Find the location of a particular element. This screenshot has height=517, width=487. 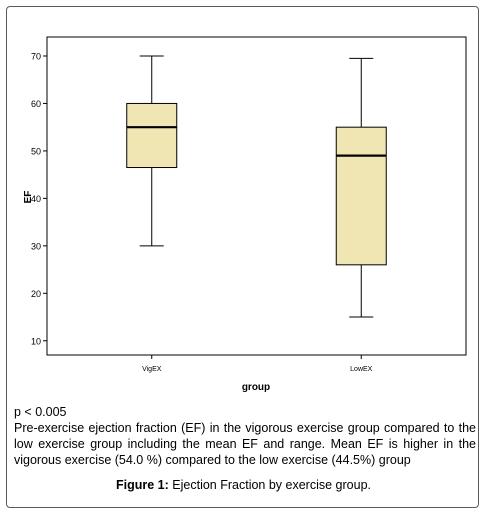

y-tick-label: 40 is located at coordinates (36, 199).